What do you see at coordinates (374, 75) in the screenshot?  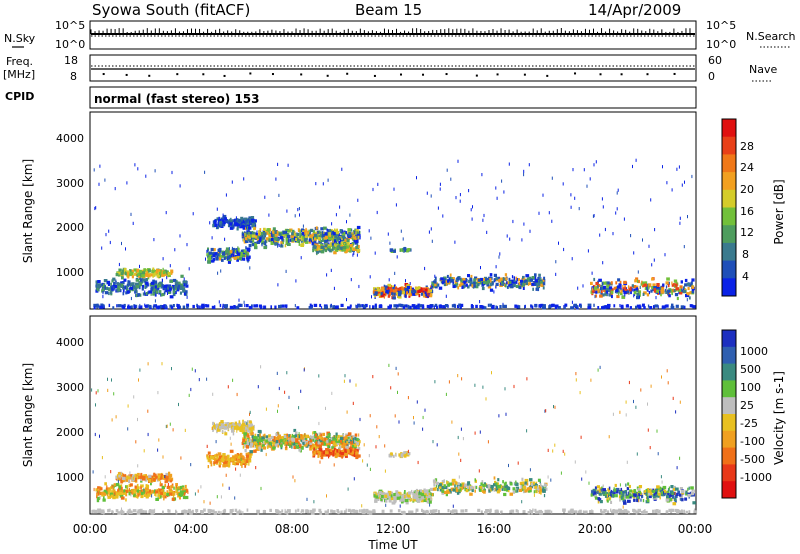 I see `freq-dot` at bounding box center [374, 75].